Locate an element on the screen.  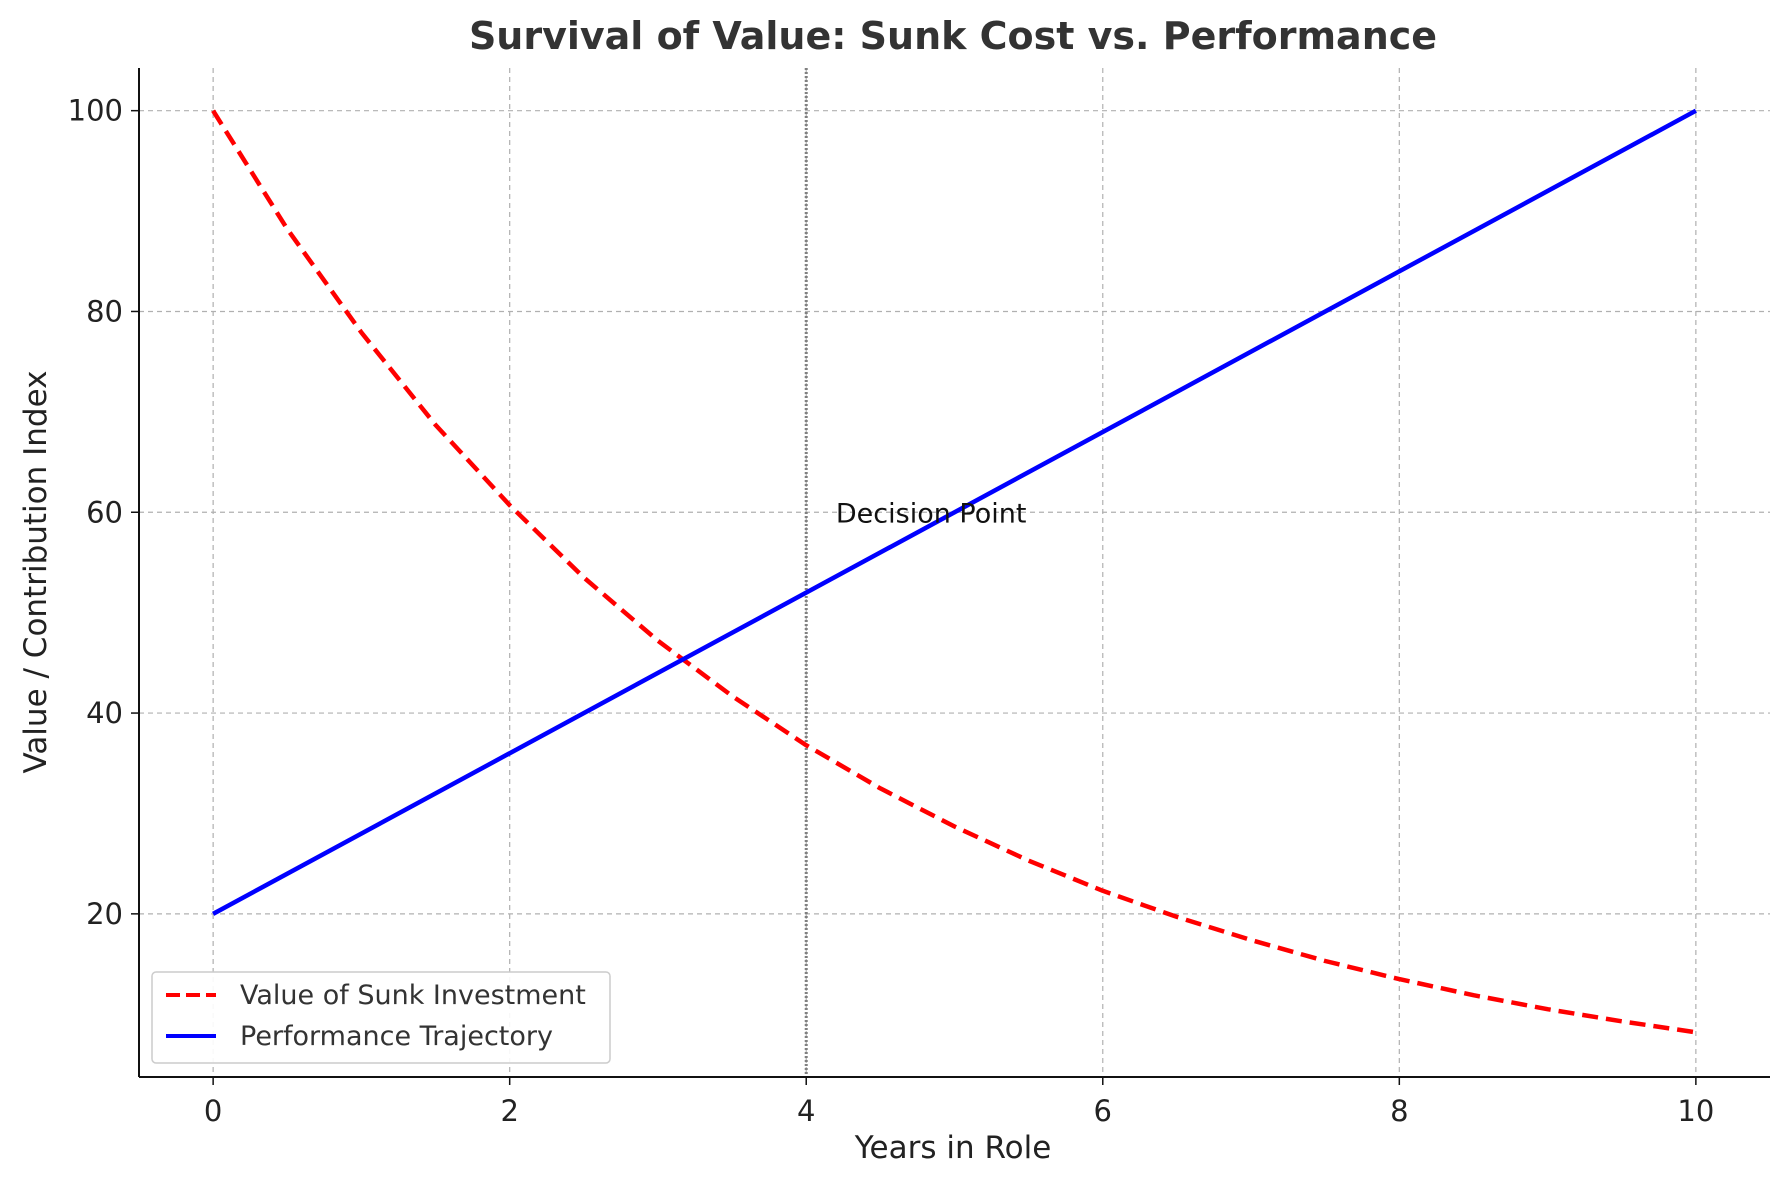
x-tick-label-0: 0 is located at coordinates (213, 1111).